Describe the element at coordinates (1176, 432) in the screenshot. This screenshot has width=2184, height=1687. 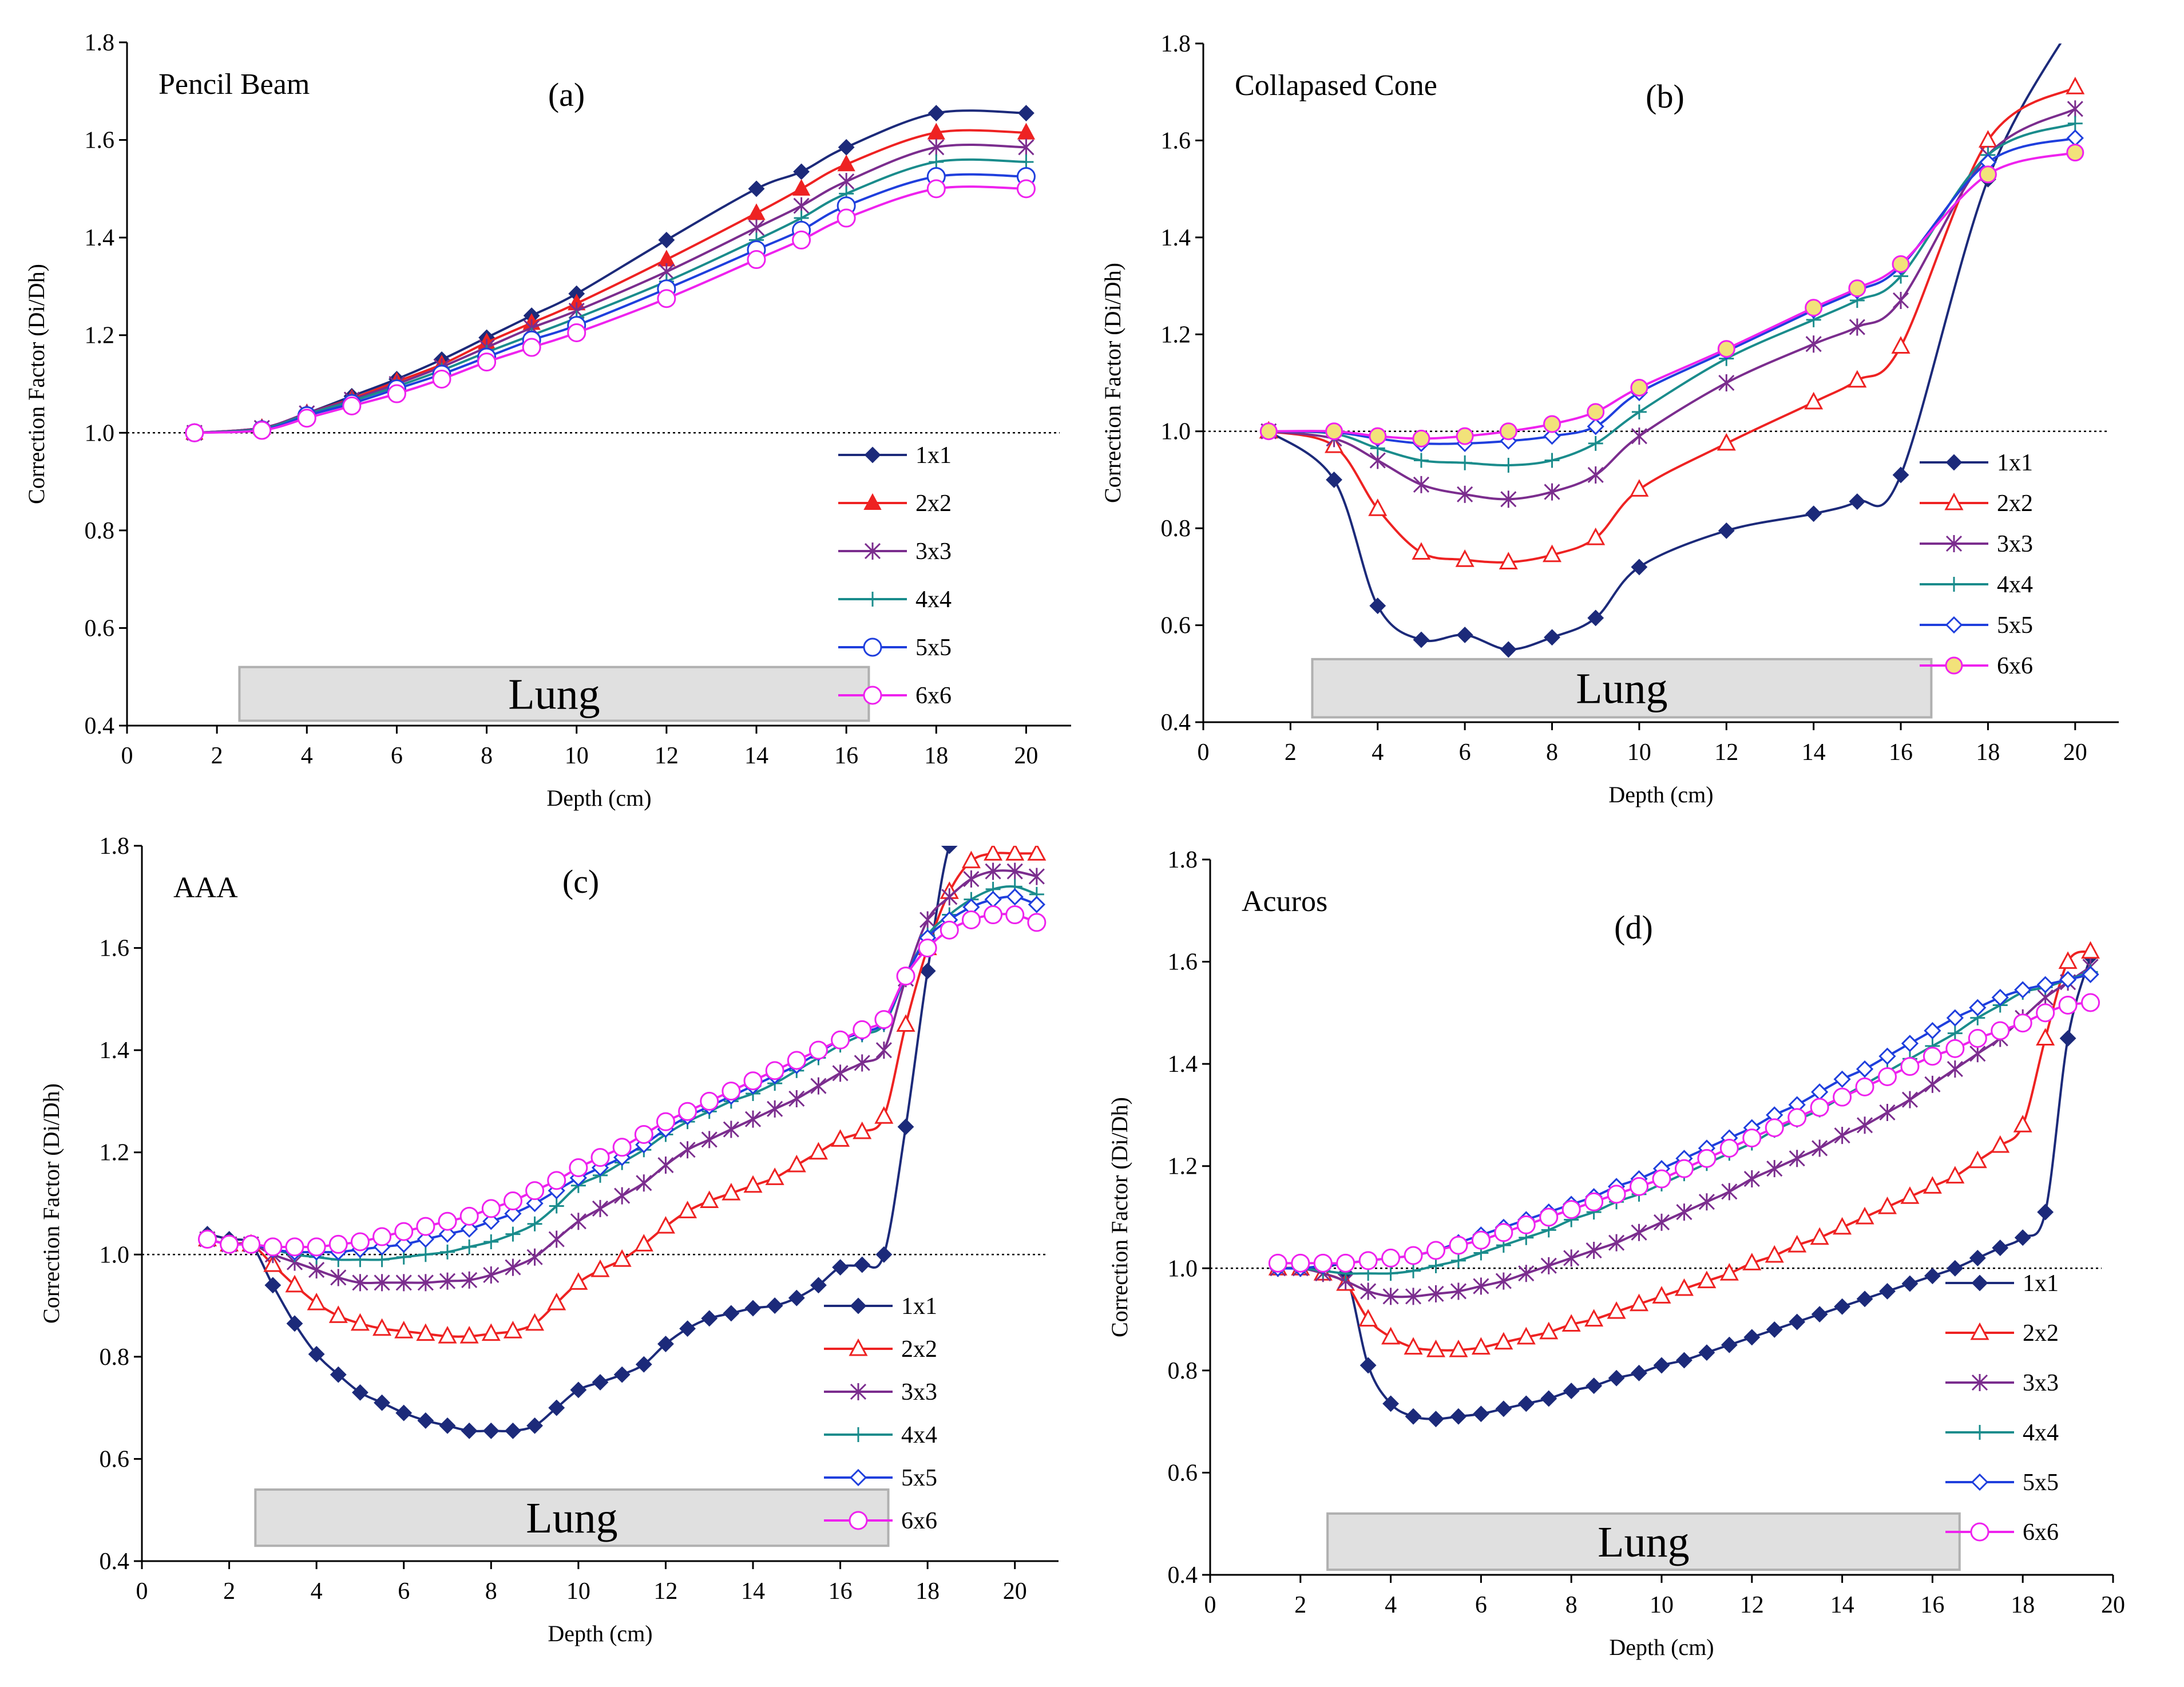
I see `y-tick-label: 1.0` at that location.